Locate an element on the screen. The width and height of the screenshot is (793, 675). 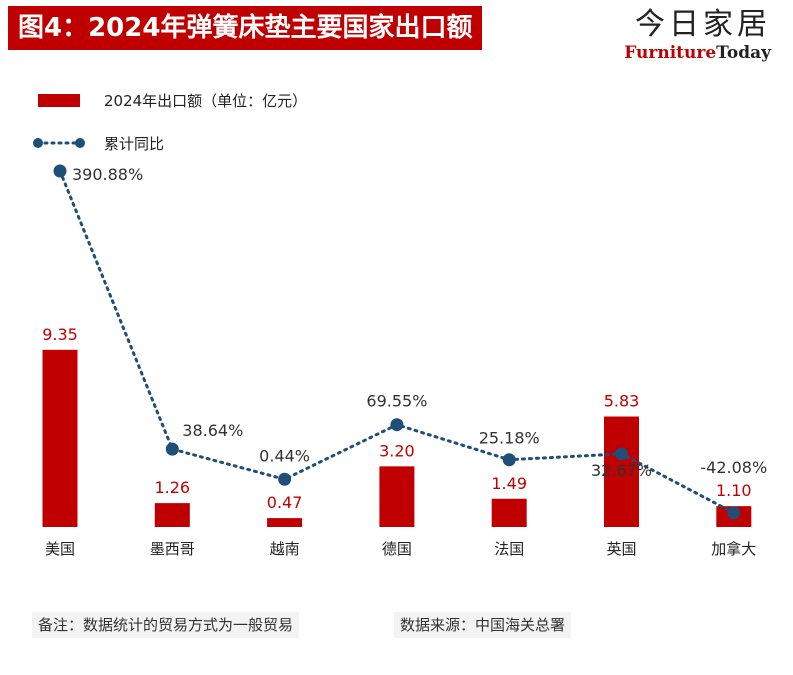
line-value-label: 38.64% is located at coordinates (212, 430).